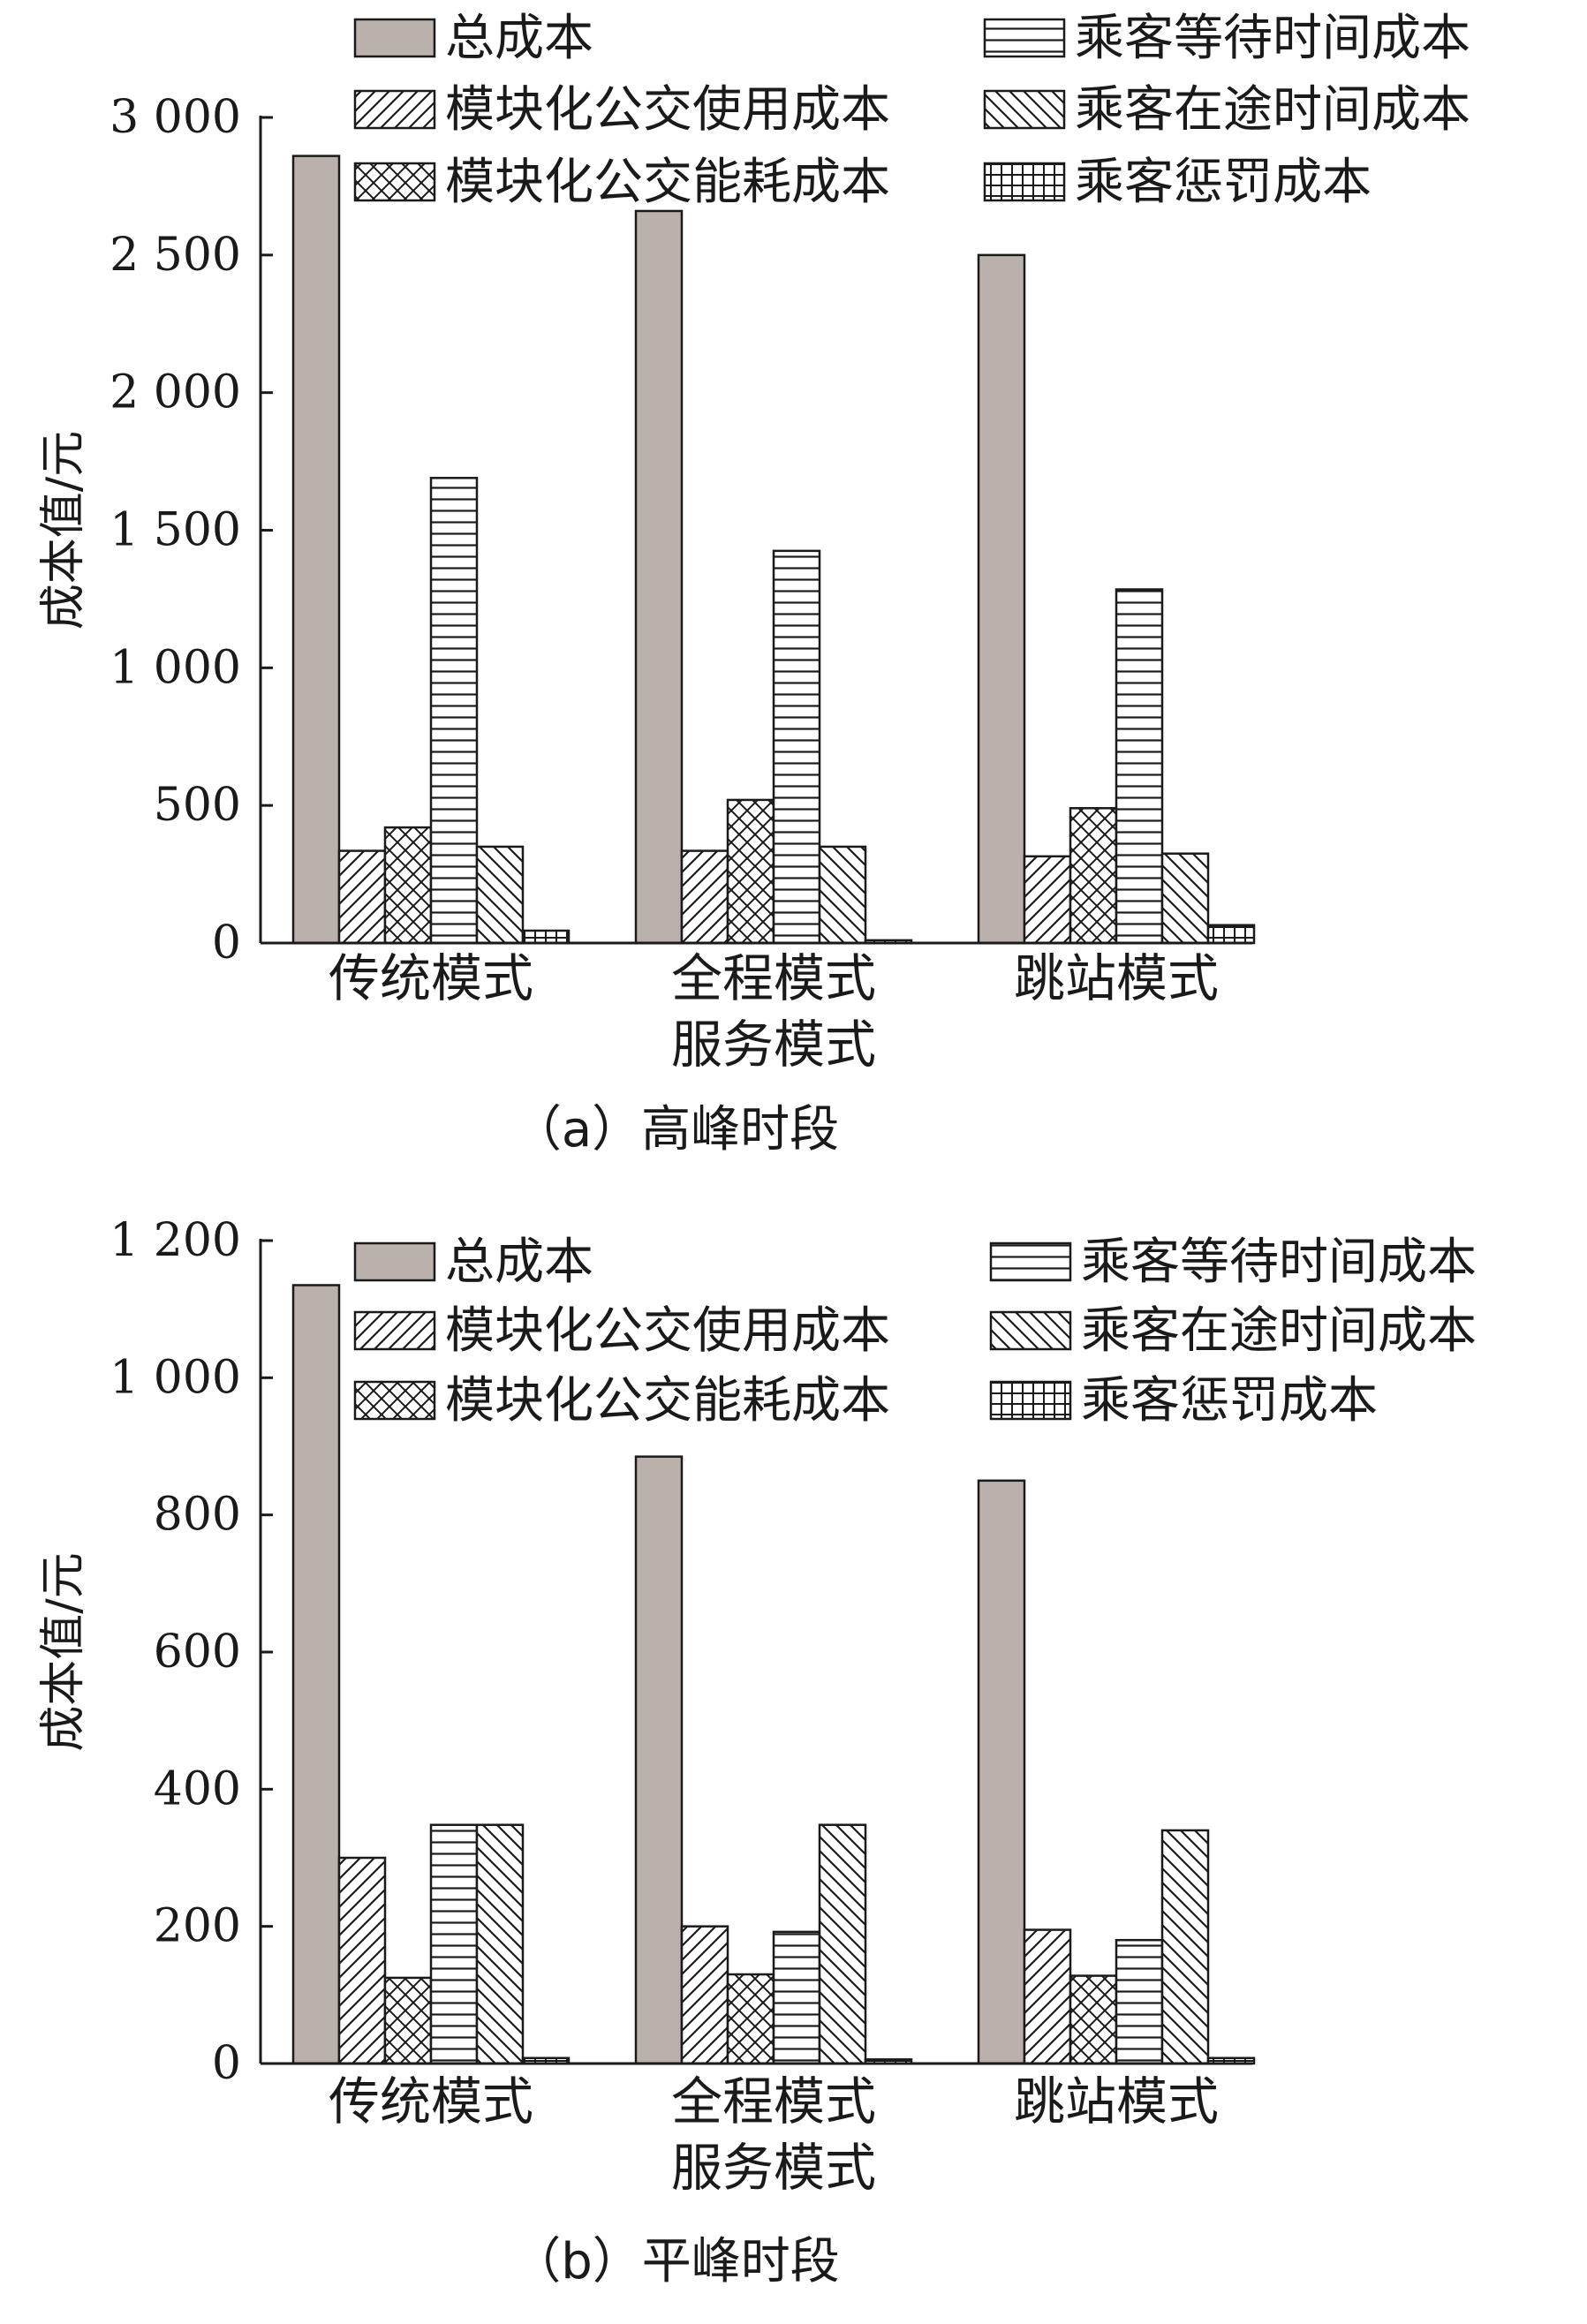 The image size is (1587, 2324). What do you see at coordinates (197, 1653) in the screenshot?
I see `y-tick-label: 600` at bounding box center [197, 1653].